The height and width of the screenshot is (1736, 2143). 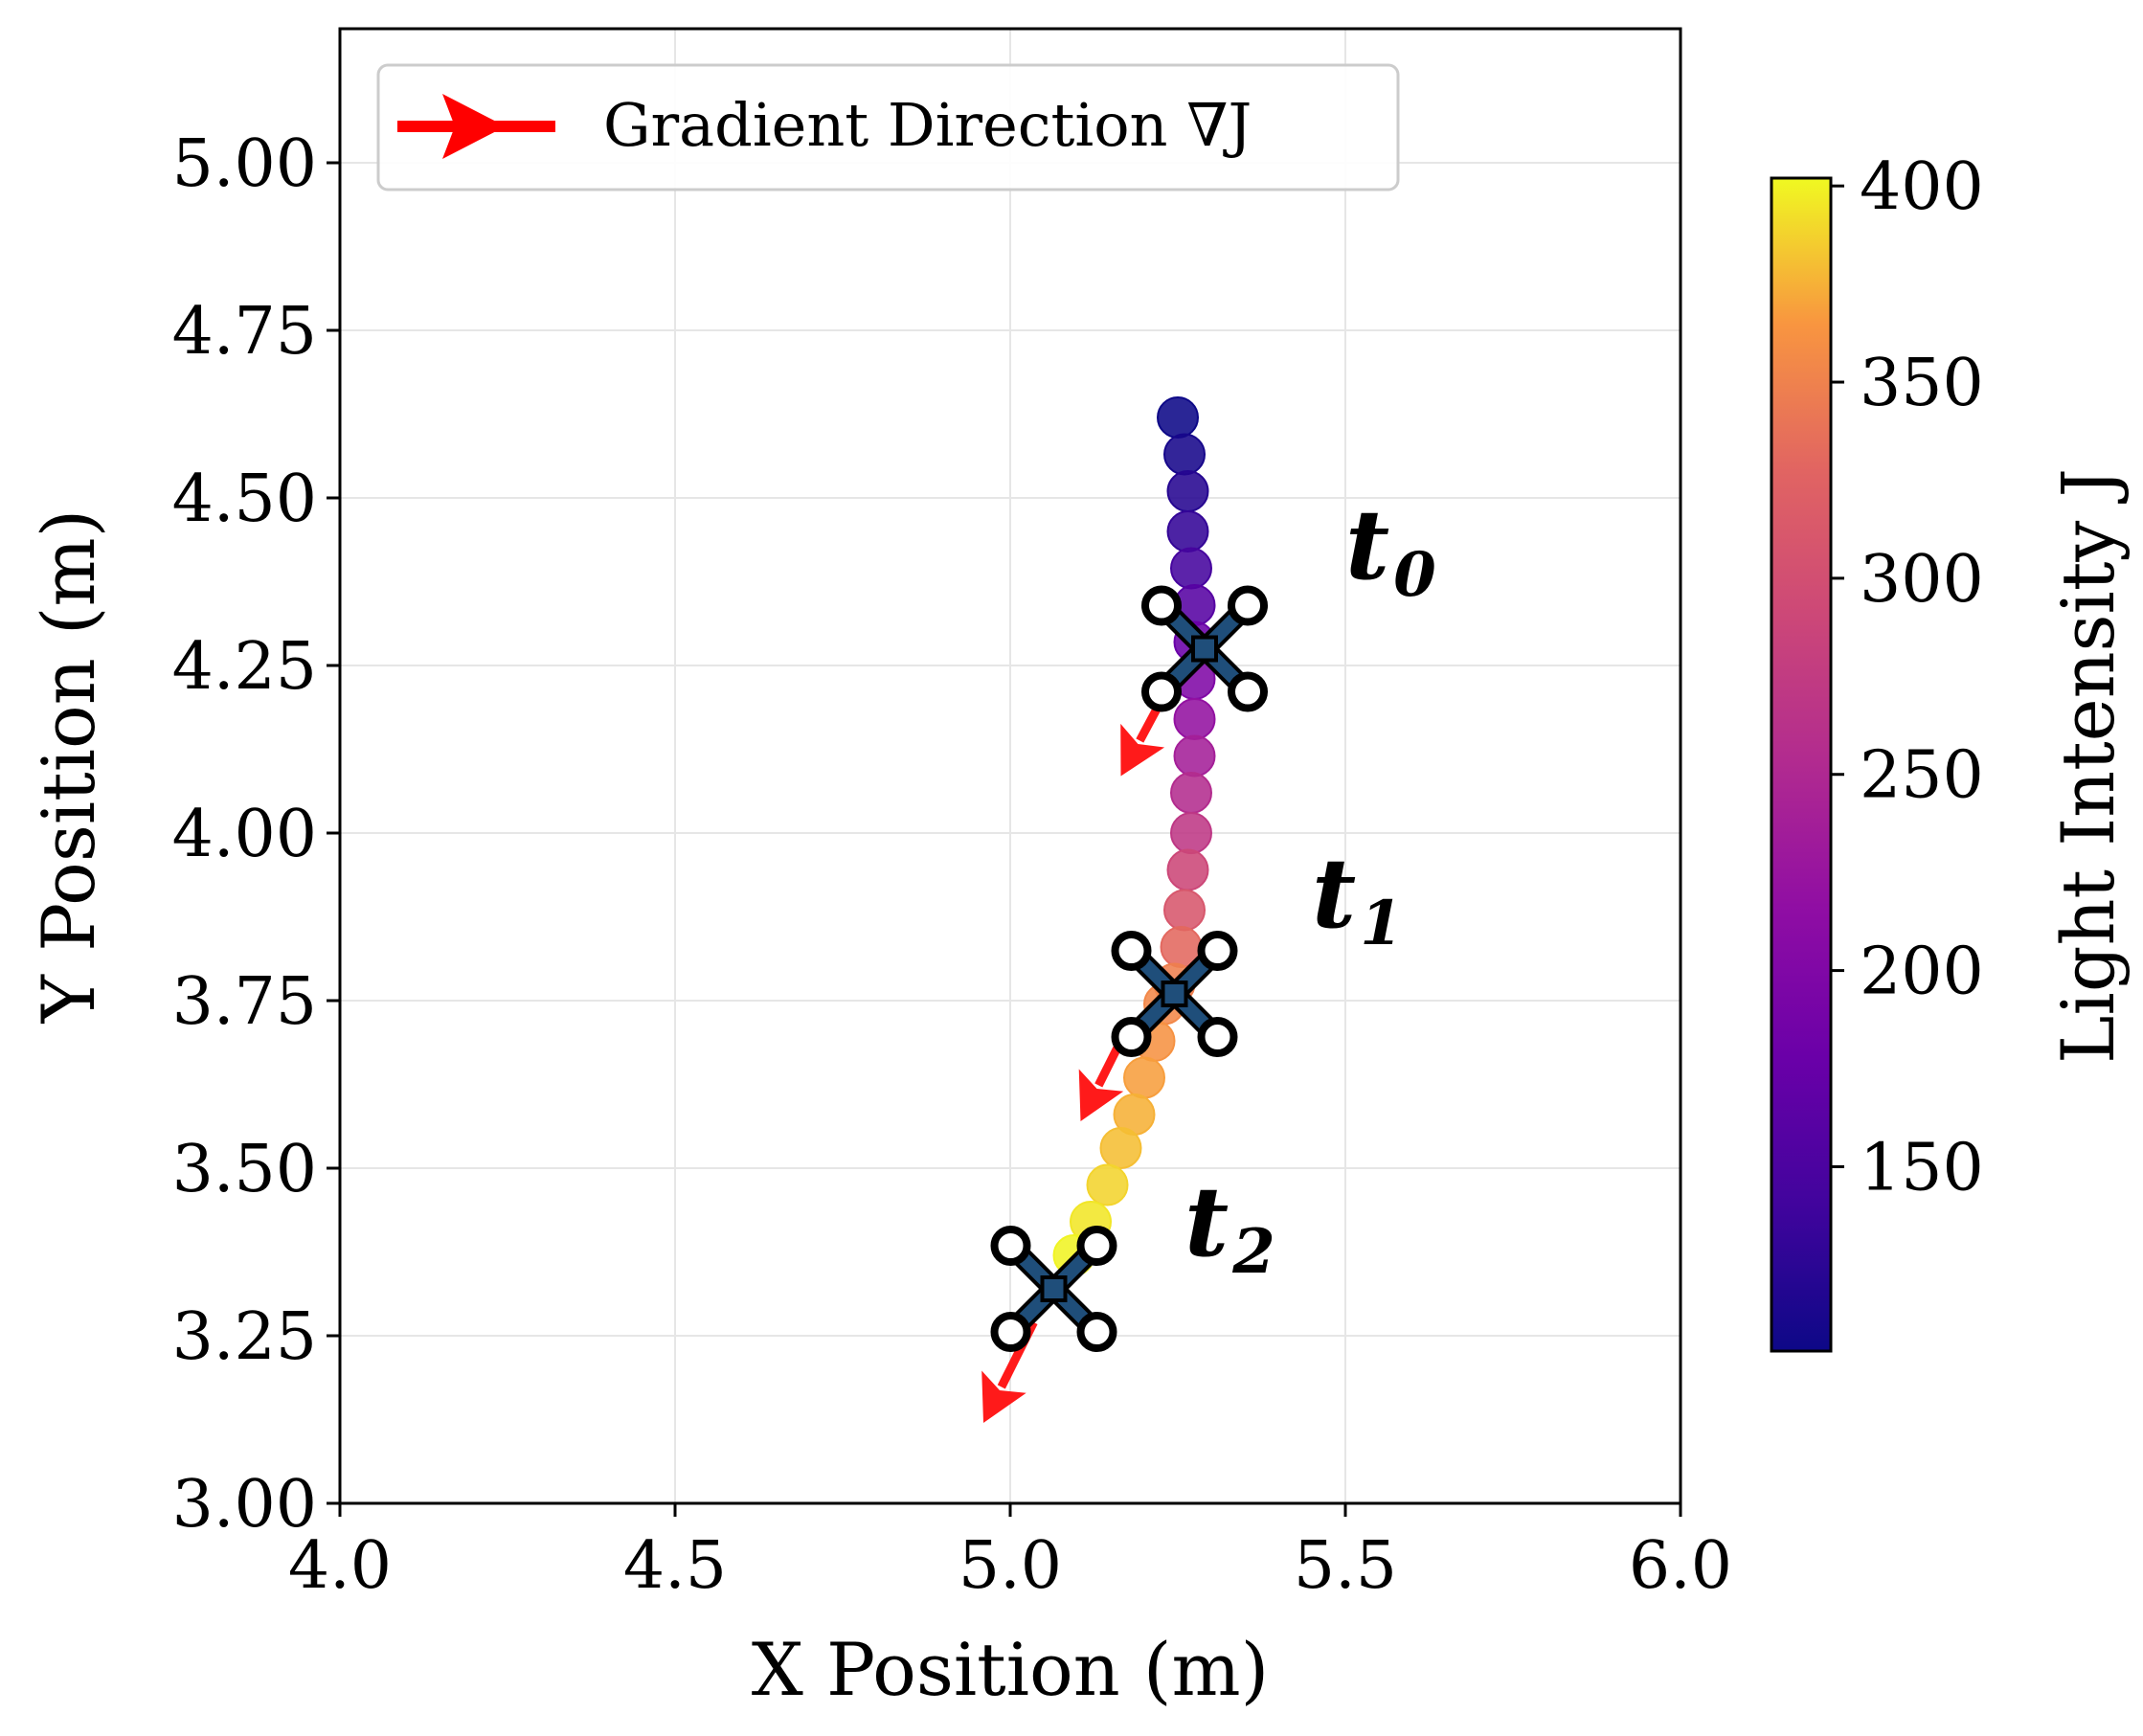 I want to click on time-label: t1, so click(x=1357, y=898).